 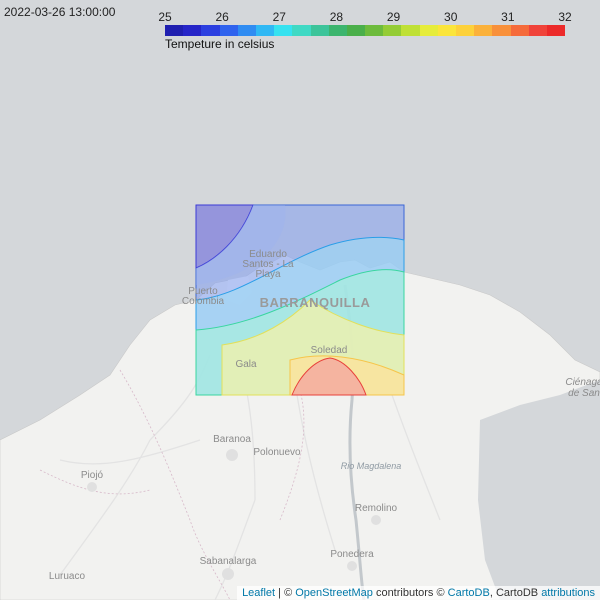 I want to click on legend-tick-31: 31, so click(x=508, y=17).